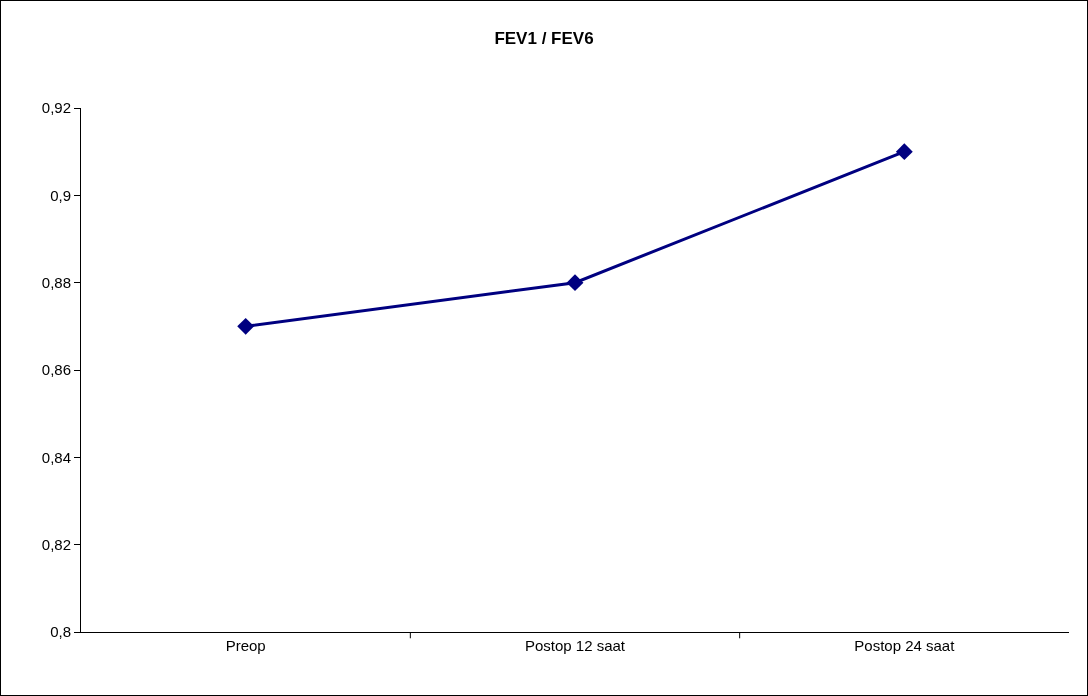 The image size is (1088, 696). What do you see at coordinates (544, 39) in the screenshot?
I see `chart-title: FEV1 / FEV6` at bounding box center [544, 39].